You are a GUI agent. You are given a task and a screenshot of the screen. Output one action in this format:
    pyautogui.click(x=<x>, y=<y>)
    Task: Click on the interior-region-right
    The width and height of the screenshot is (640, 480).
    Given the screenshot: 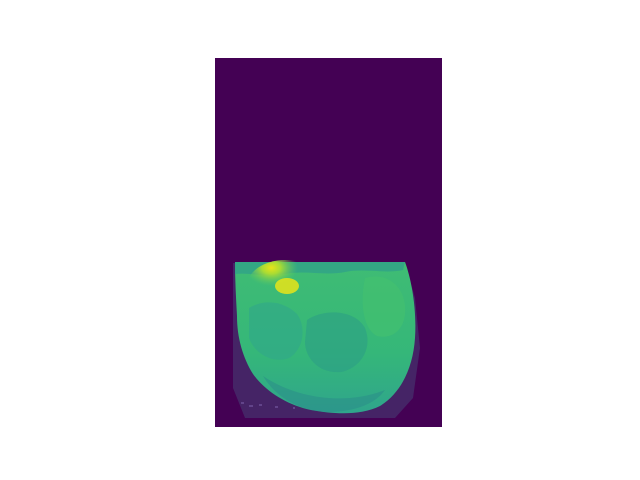 What is the action you would take?
    pyautogui.click(x=384, y=306)
    